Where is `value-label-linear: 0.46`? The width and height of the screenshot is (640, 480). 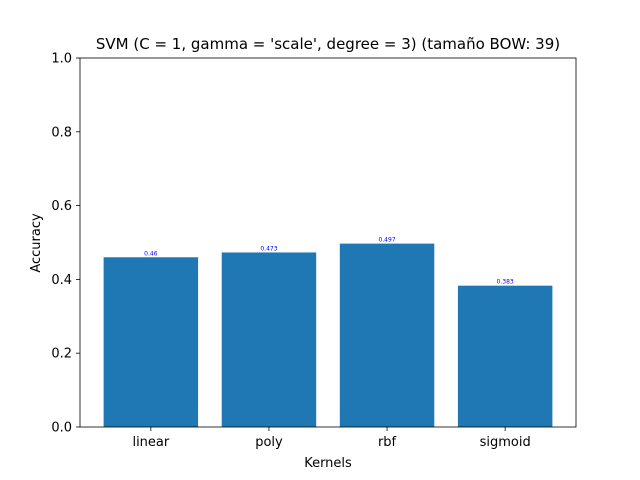 value-label-linear: 0.46 is located at coordinates (151, 253).